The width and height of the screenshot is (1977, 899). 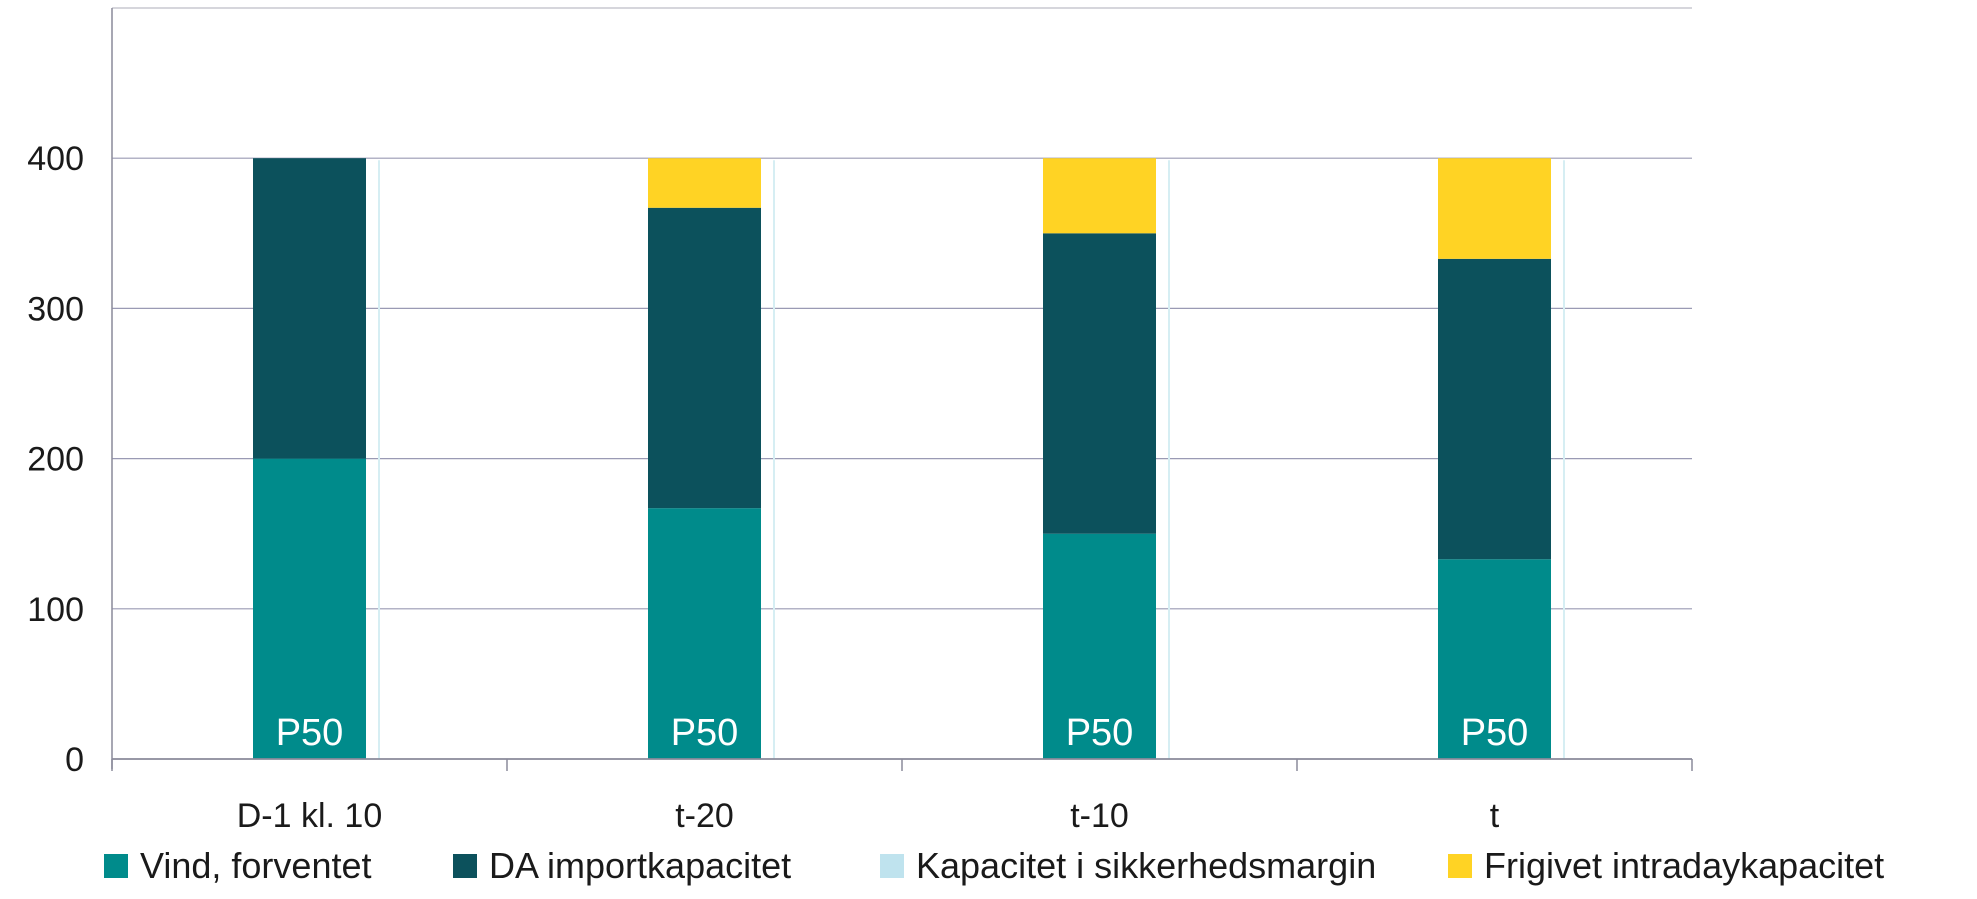 I want to click on y-tick-label: 200, so click(x=55, y=460).